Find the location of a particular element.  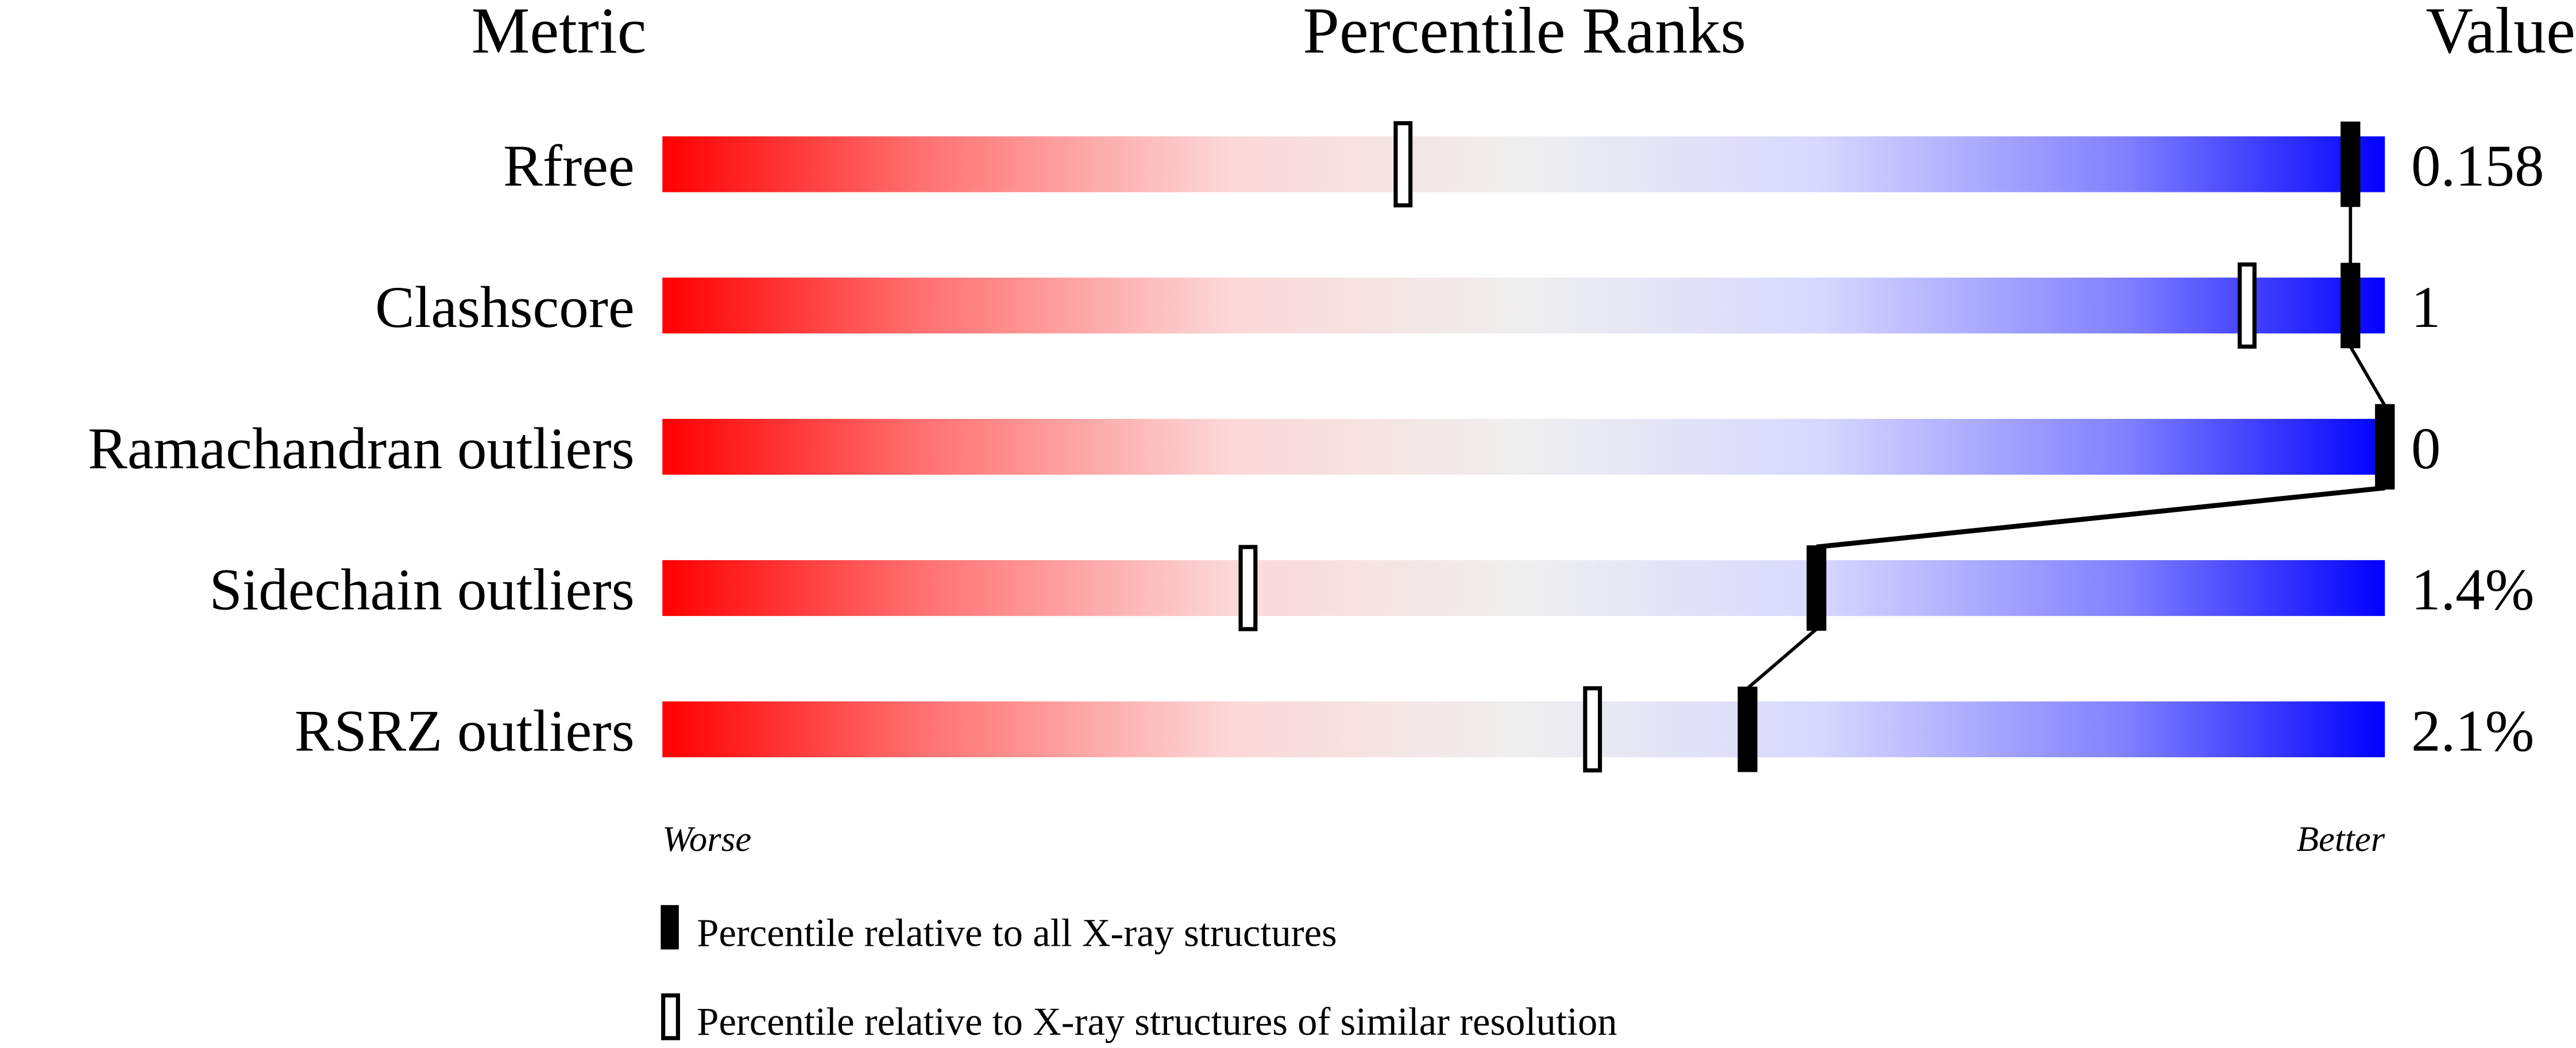

legend-filled-marker is located at coordinates (670, 927).